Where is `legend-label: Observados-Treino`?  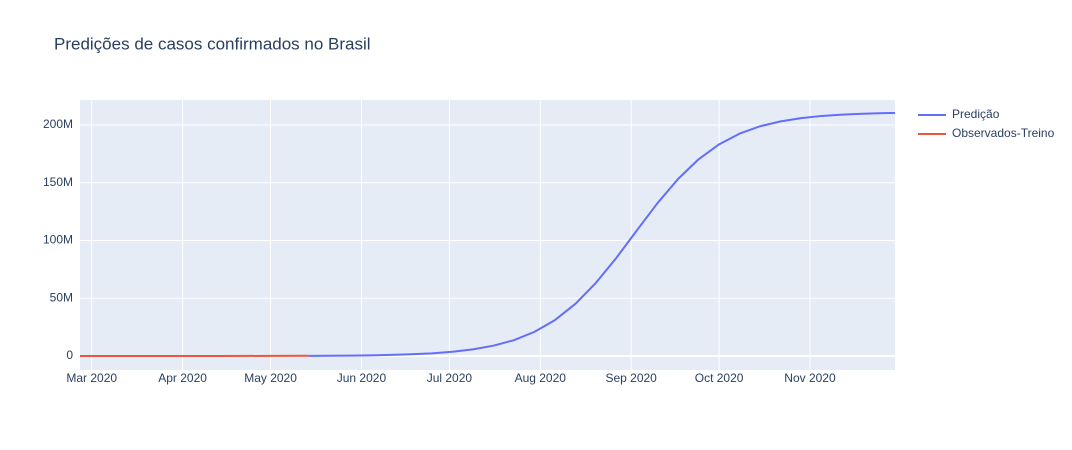
legend-label: Observados-Treino is located at coordinates (1003, 133).